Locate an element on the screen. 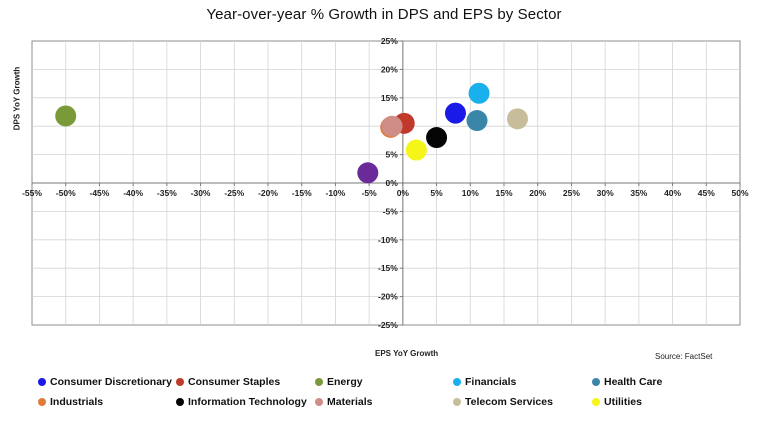 The height and width of the screenshot is (427, 768). x-tick-label: -25% is located at coordinates (234, 193).